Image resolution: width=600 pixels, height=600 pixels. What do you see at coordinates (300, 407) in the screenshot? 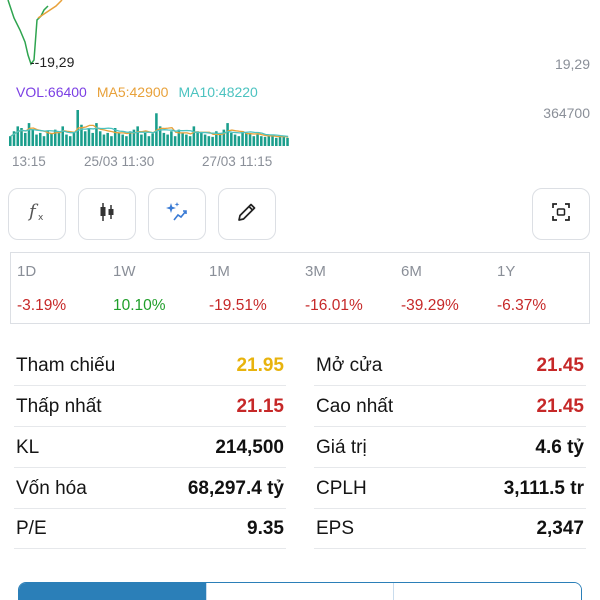
I see `stats-row: Thấp nhất 21.15 Cao nhất 21.45` at bounding box center [300, 407].